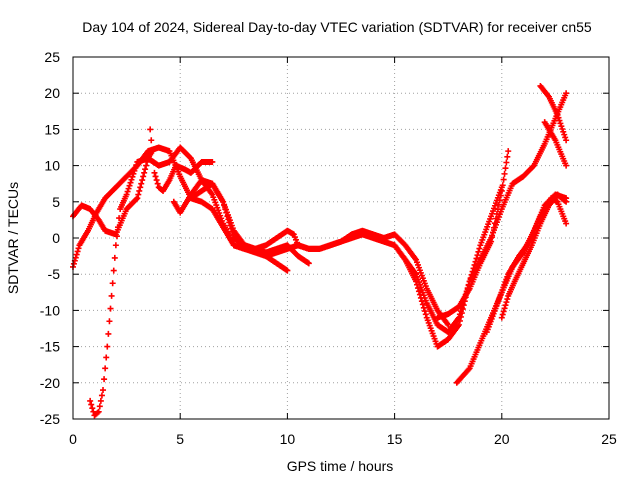 The image size is (640, 480). I want to click on y-tick-label: 5, so click(56, 202).